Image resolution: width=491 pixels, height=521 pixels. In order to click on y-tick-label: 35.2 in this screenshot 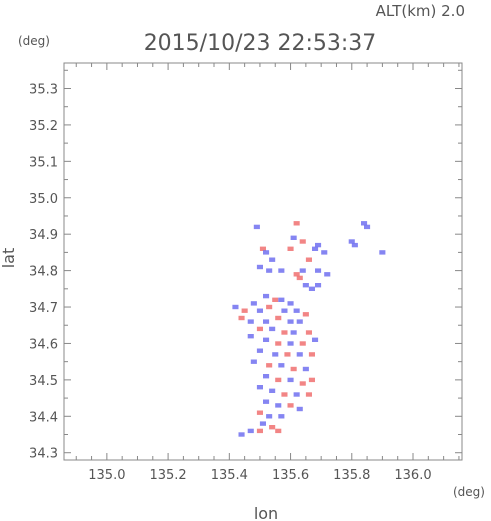, I will do `click(43, 126)`.